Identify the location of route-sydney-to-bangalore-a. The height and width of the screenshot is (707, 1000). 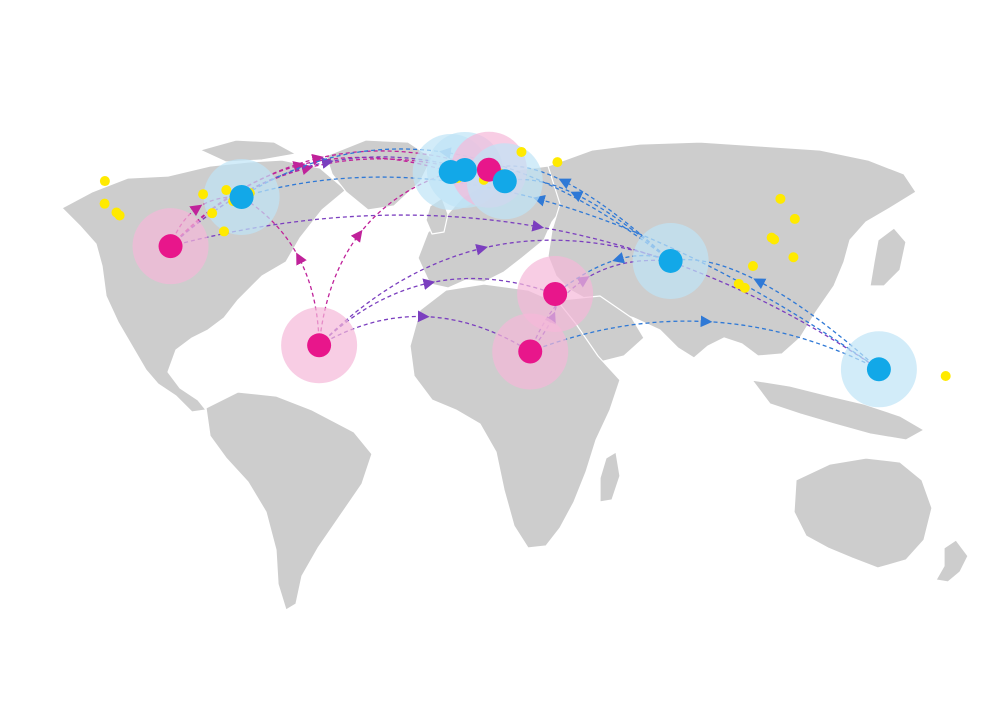
(816, 324).